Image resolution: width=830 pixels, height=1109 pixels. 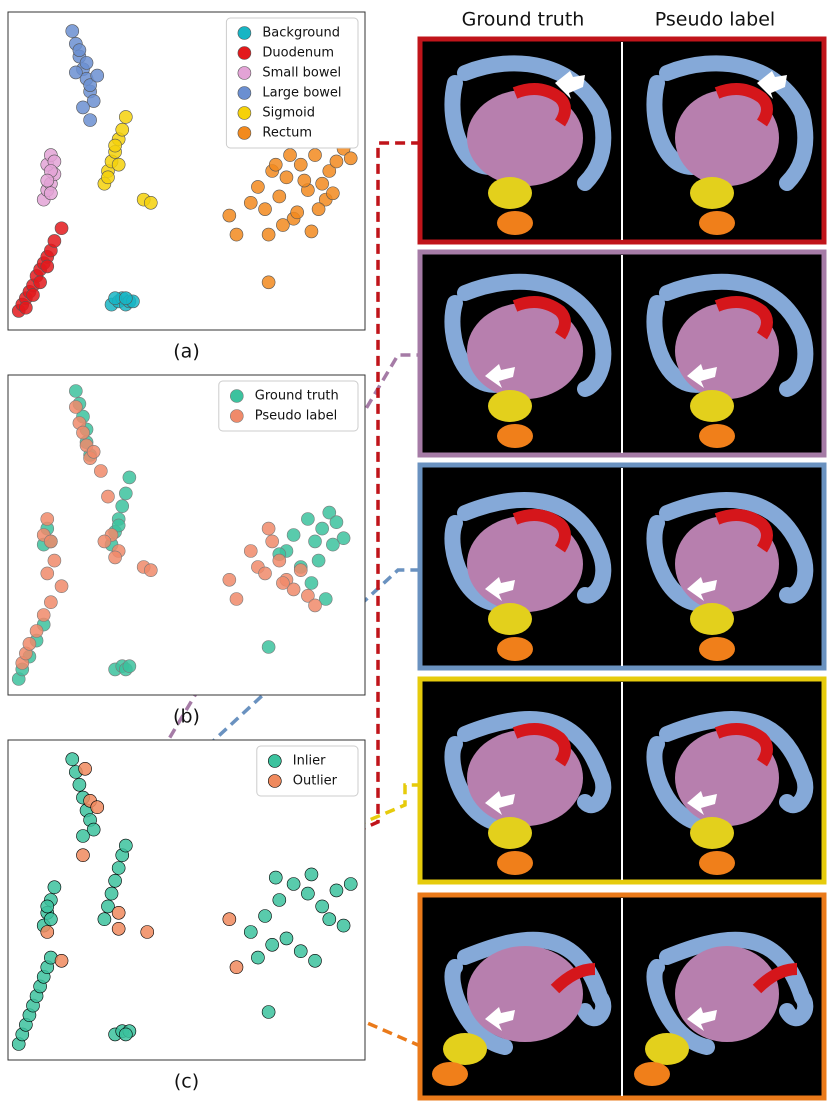 What do you see at coordinates (523, 20) in the screenshot?
I see `column-header: Ground truth` at bounding box center [523, 20].